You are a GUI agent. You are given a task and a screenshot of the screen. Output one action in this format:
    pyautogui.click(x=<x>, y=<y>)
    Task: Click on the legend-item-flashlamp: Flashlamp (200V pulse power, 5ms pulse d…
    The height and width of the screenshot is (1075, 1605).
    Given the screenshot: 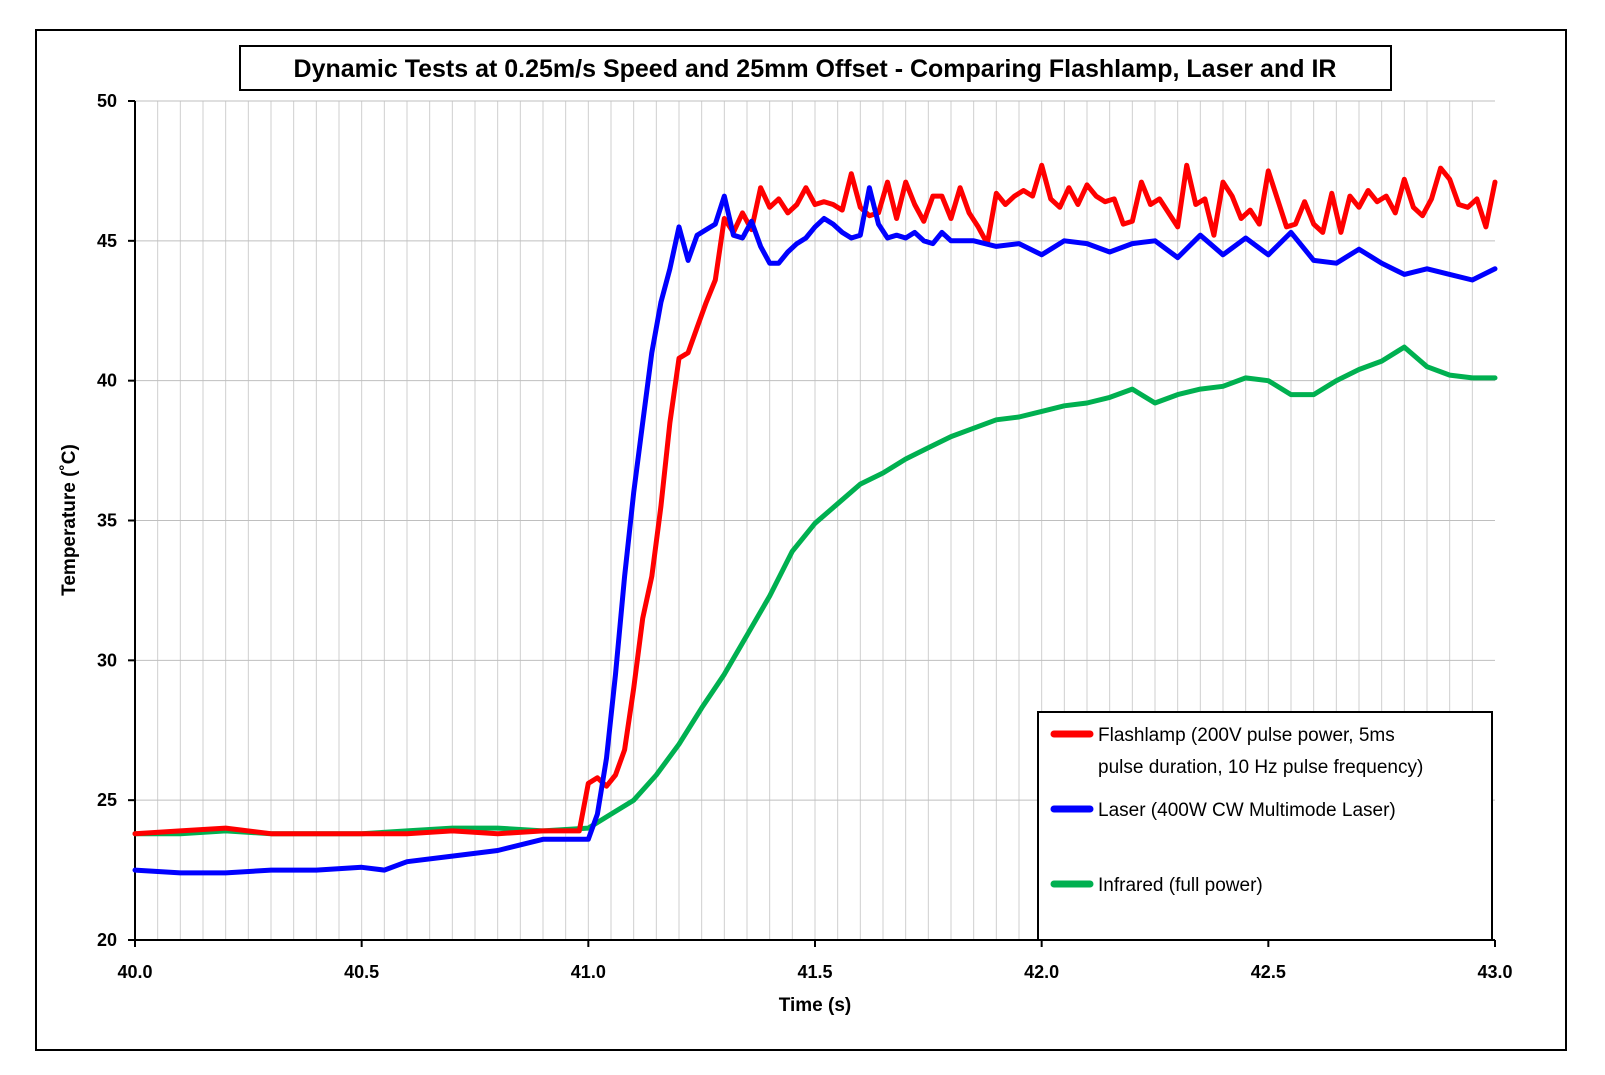 What is the action you would take?
    pyautogui.click(x=1236, y=751)
    